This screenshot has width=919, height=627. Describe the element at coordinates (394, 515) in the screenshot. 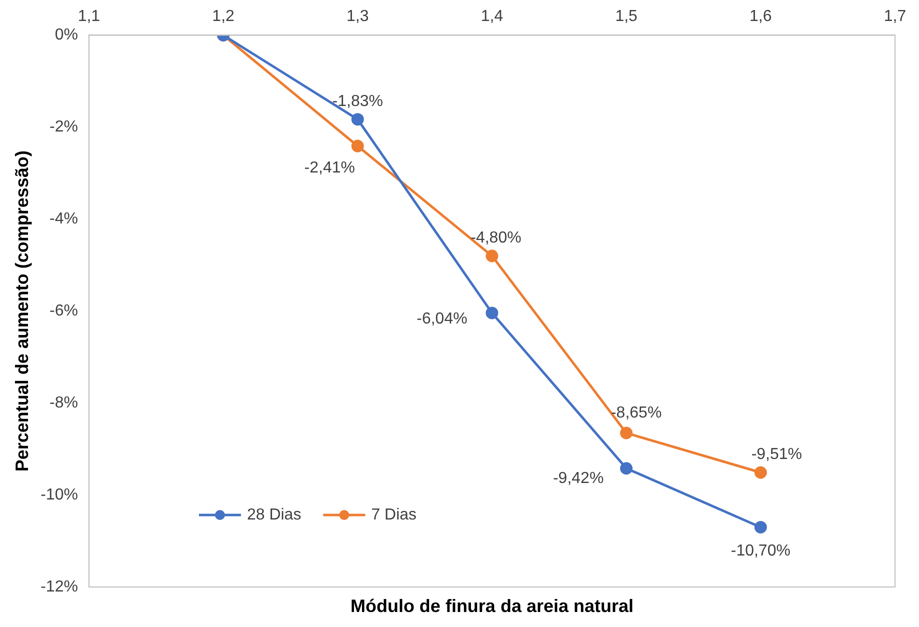

I see `legend-label: 7 Dias` at that location.